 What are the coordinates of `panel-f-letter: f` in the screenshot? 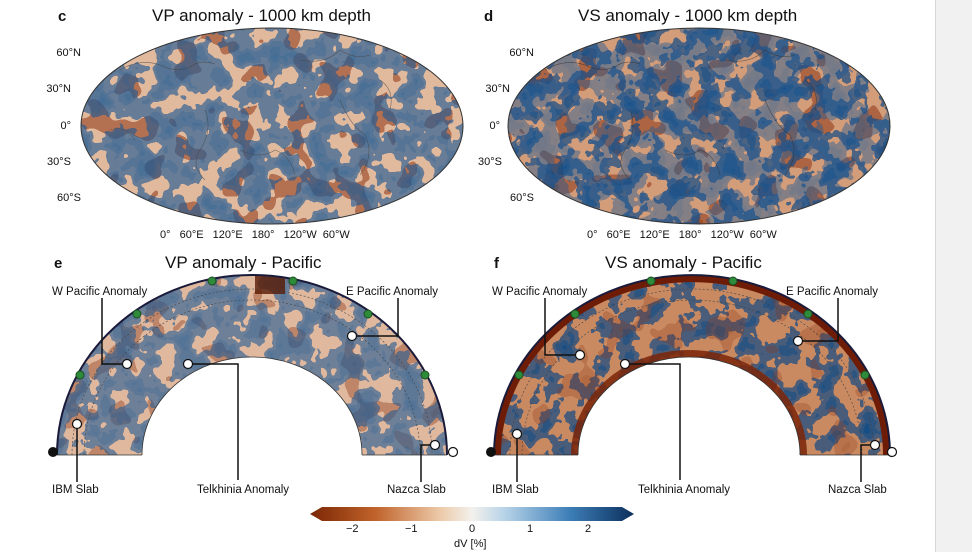 It's located at (496, 263).